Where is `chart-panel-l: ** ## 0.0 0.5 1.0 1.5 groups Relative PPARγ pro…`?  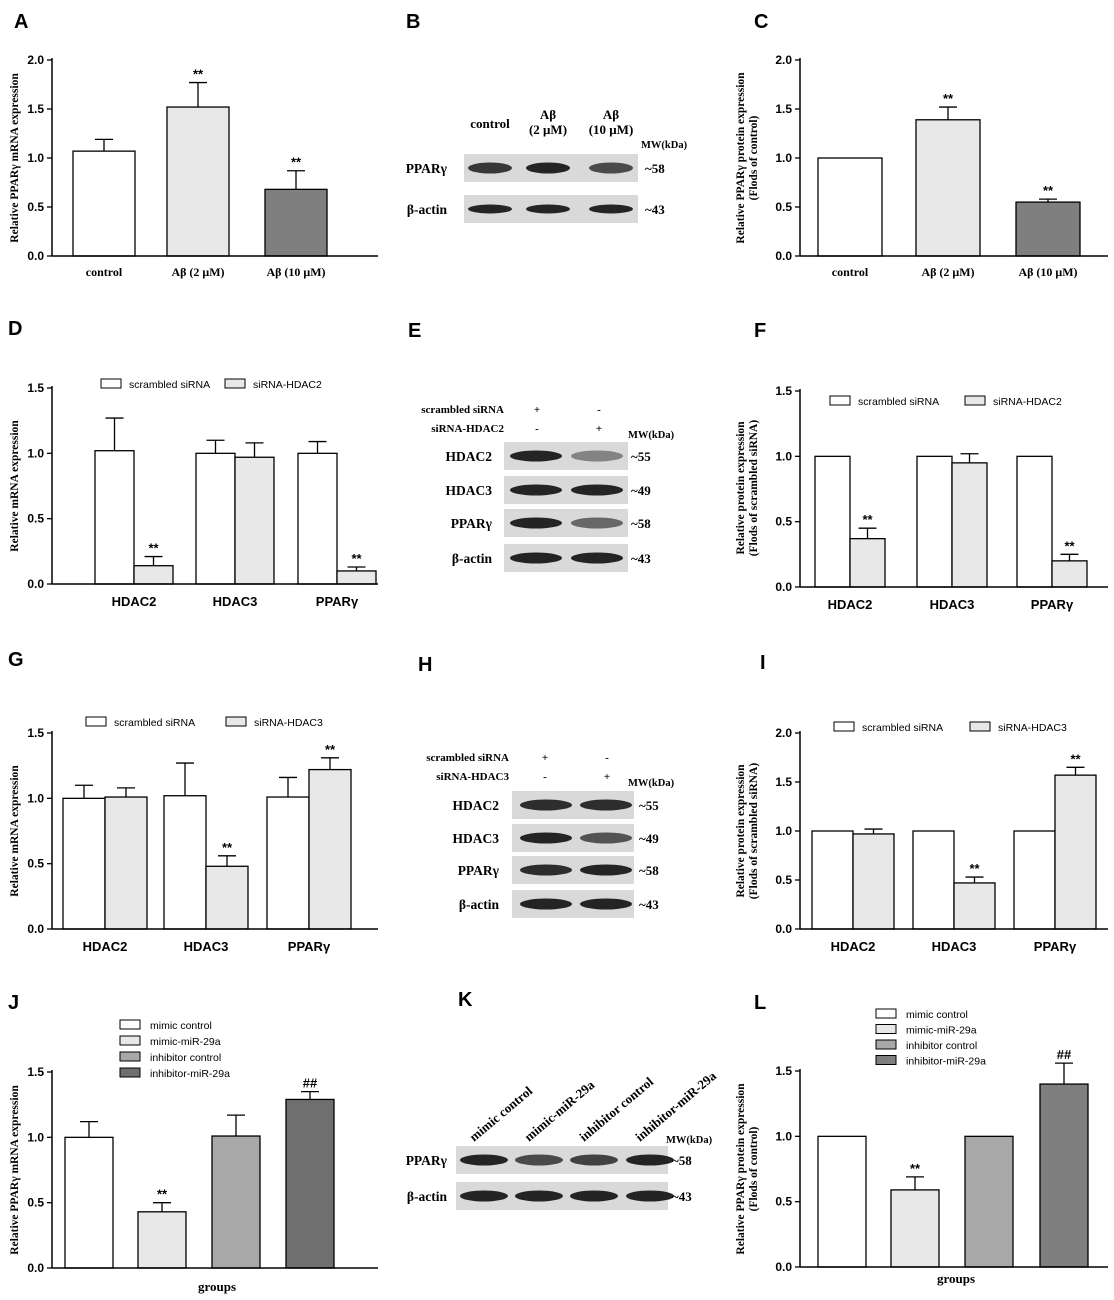 chart-panel-l: ** ## 0.0 0.5 1.0 1.5 groups Relative PPARγ pro… is located at coordinates (921, 1147).